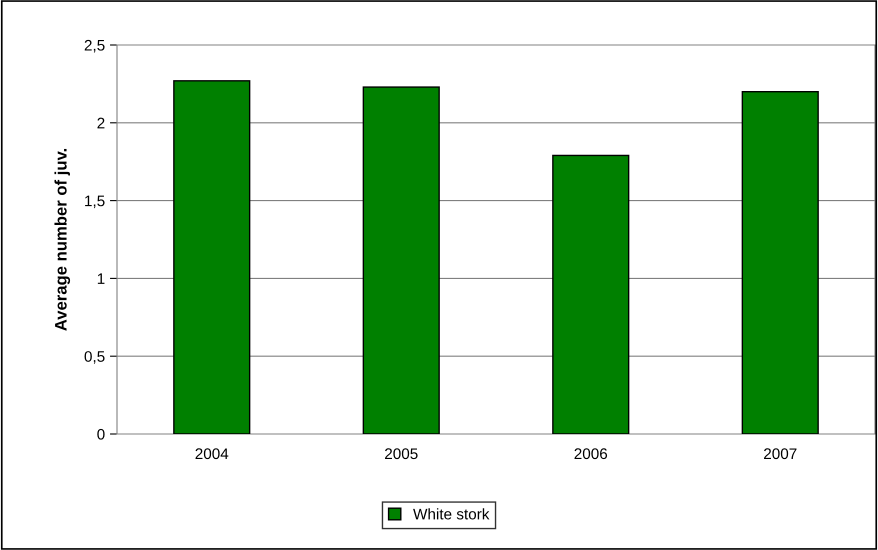  What do you see at coordinates (94, 46) in the screenshot?
I see `y-tick-label: 2,5` at bounding box center [94, 46].